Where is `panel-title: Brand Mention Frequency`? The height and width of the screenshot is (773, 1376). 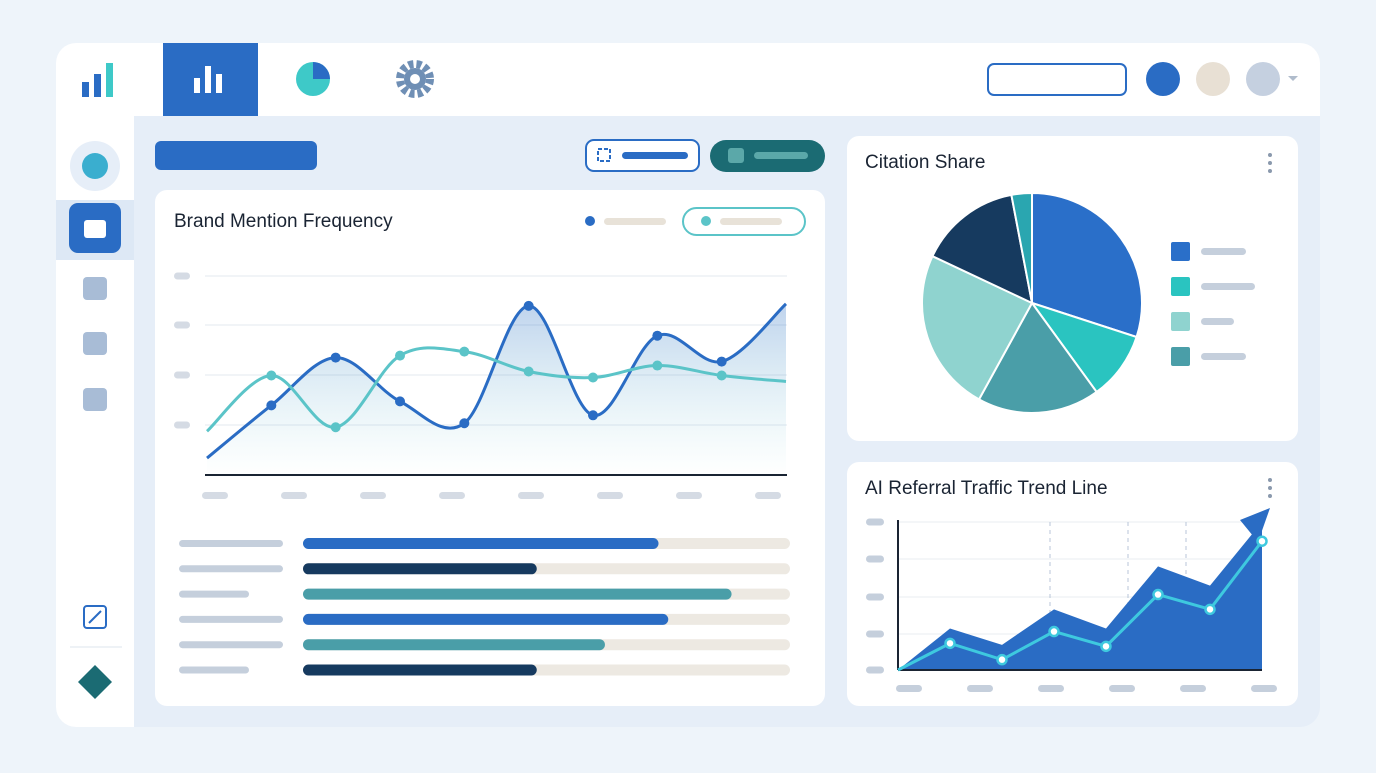
panel-title: Brand Mention Frequency is located at coordinates (283, 221).